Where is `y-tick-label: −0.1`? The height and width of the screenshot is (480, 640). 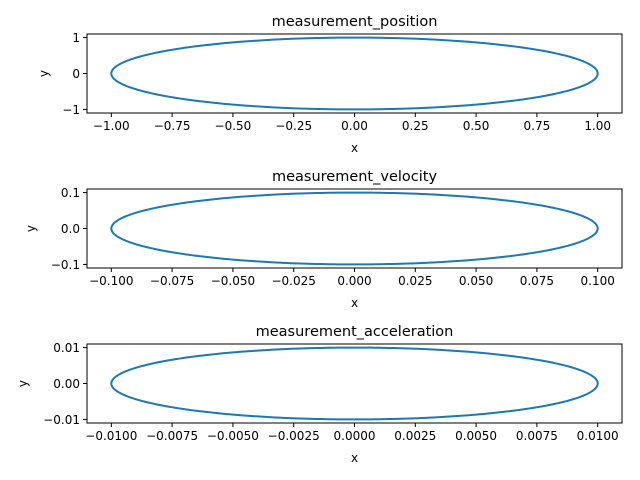
y-tick-label: −0.1 is located at coordinates (65, 265).